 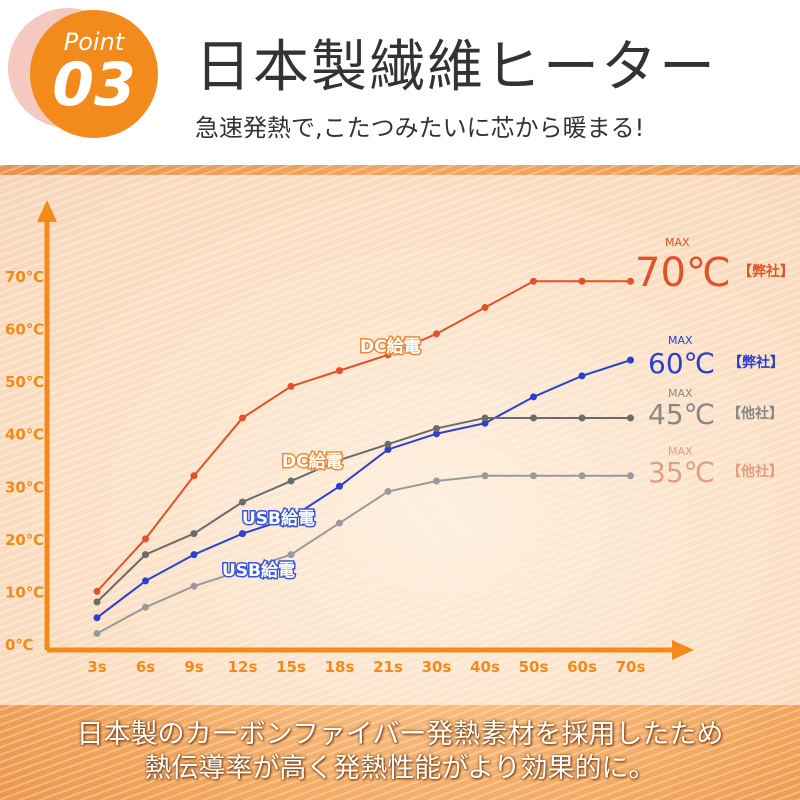 I want to click on x-tick-label: 9s, so click(x=193, y=667).